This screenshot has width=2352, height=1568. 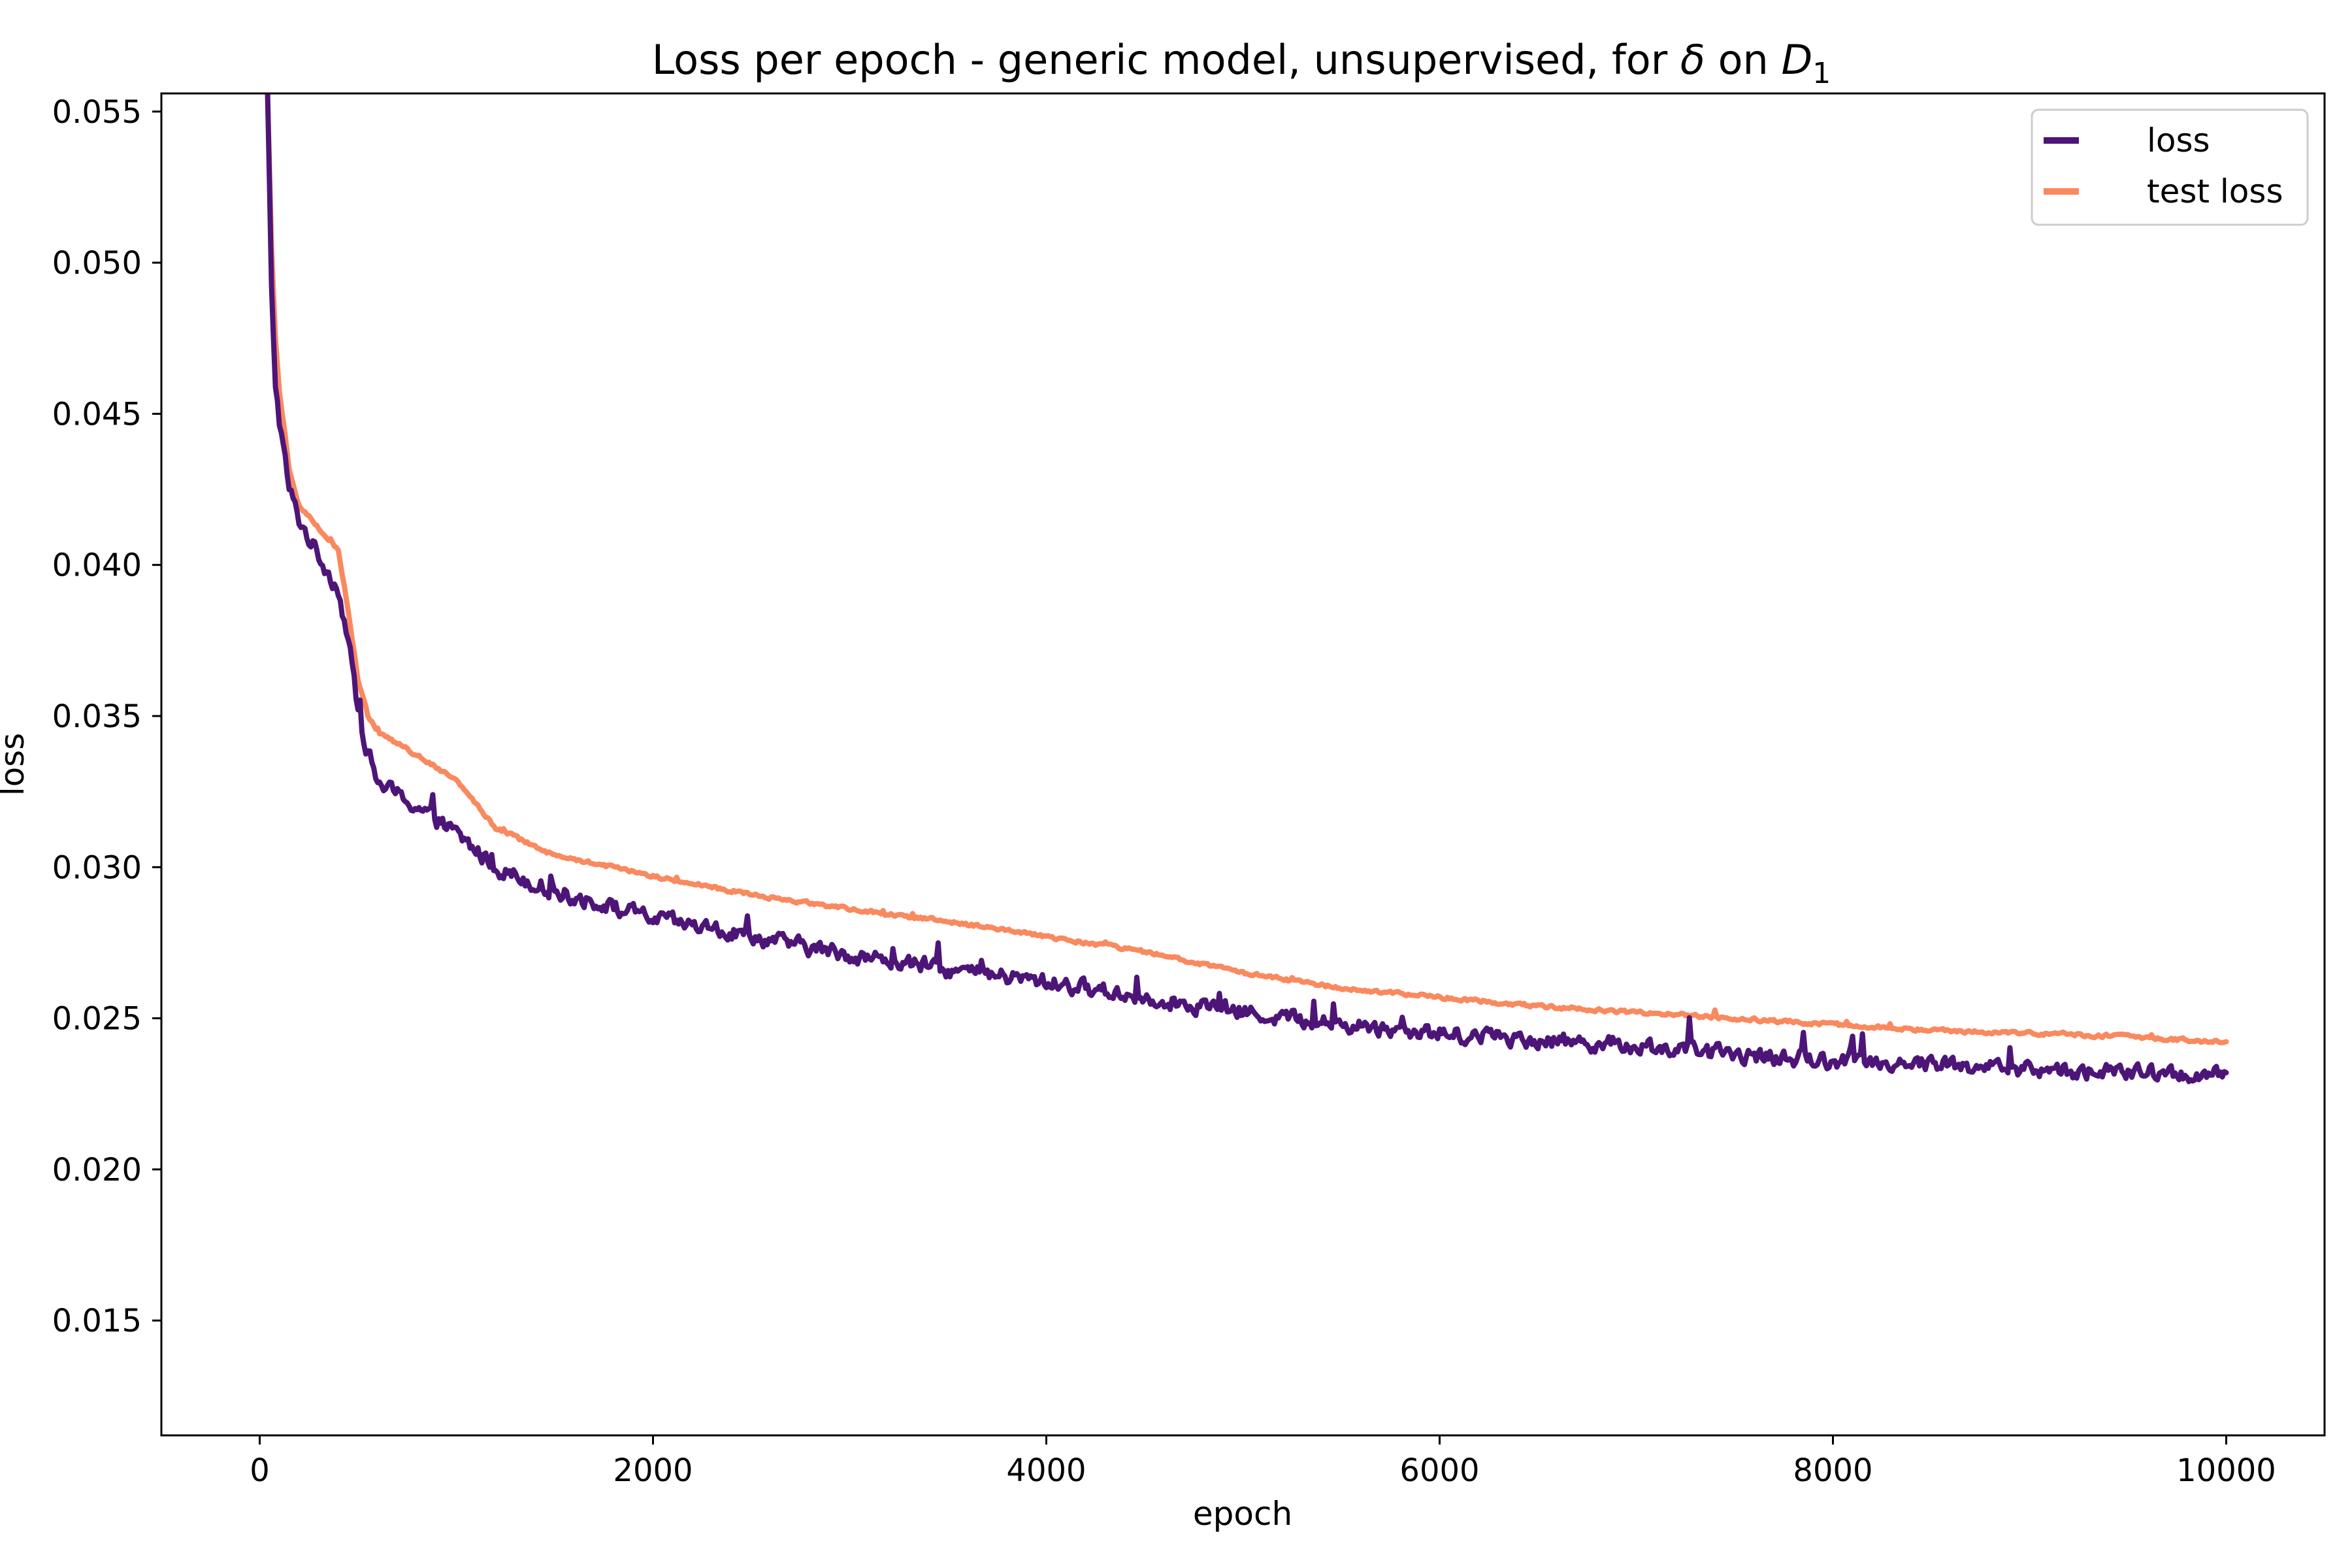 What do you see at coordinates (260, 1470) in the screenshot?
I see `x-tick-label: 0` at bounding box center [260, 1470].